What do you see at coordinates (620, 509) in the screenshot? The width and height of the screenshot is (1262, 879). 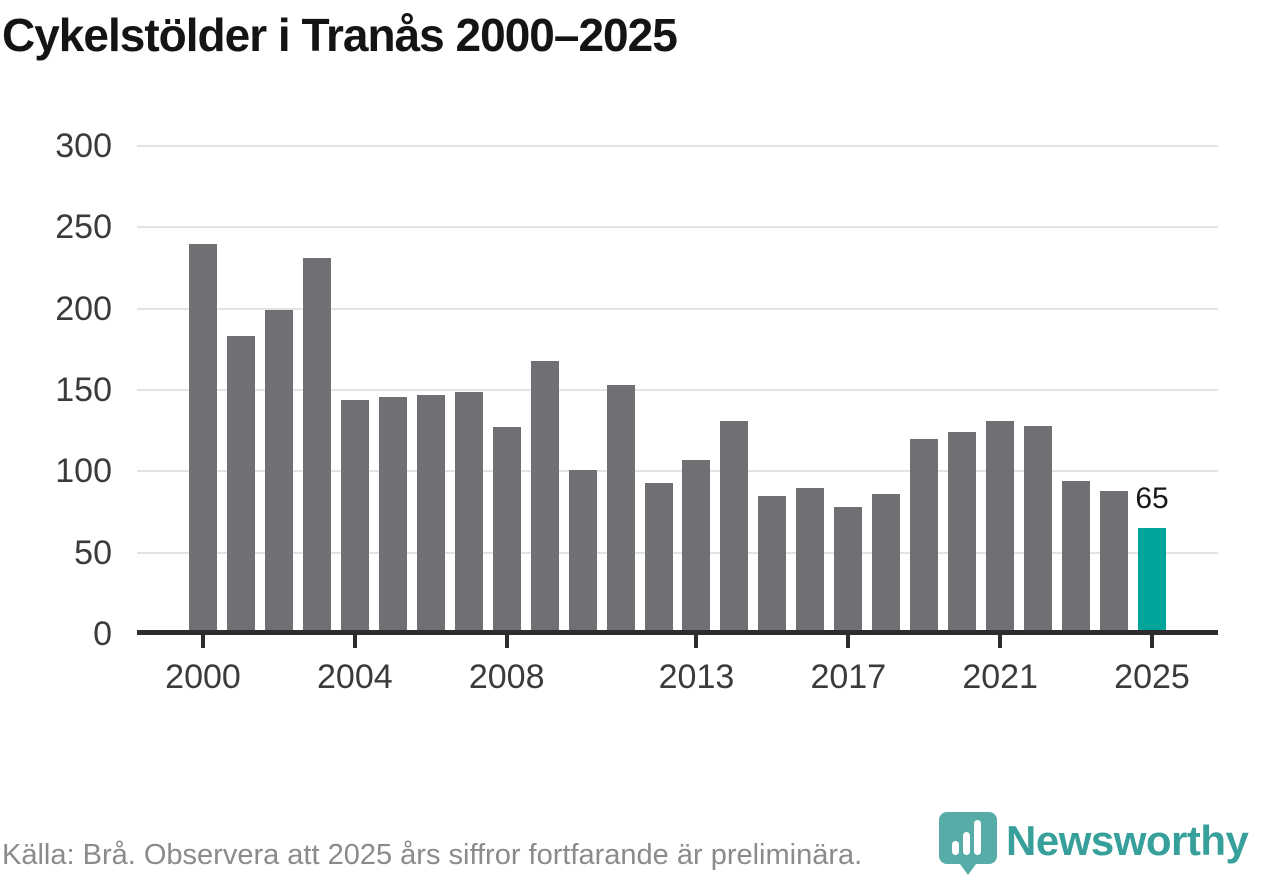 I see `bar-2011` at bounding box center [620, 509].